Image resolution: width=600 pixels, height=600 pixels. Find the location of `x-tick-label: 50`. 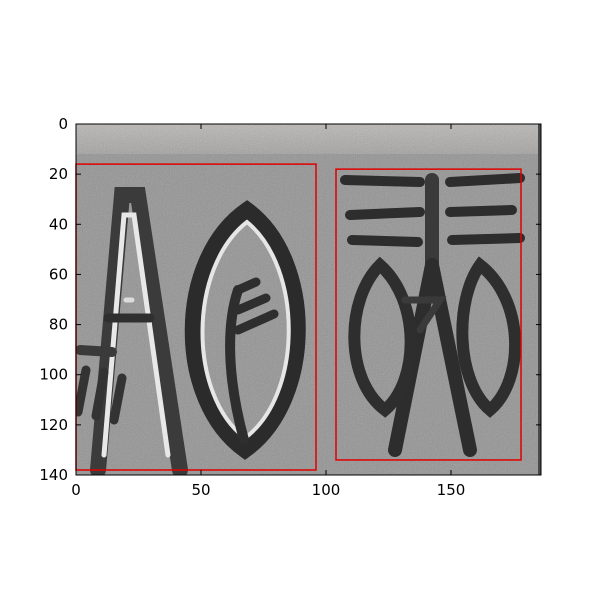

x-tick-label: 50 is located at coordinates (200, 490).